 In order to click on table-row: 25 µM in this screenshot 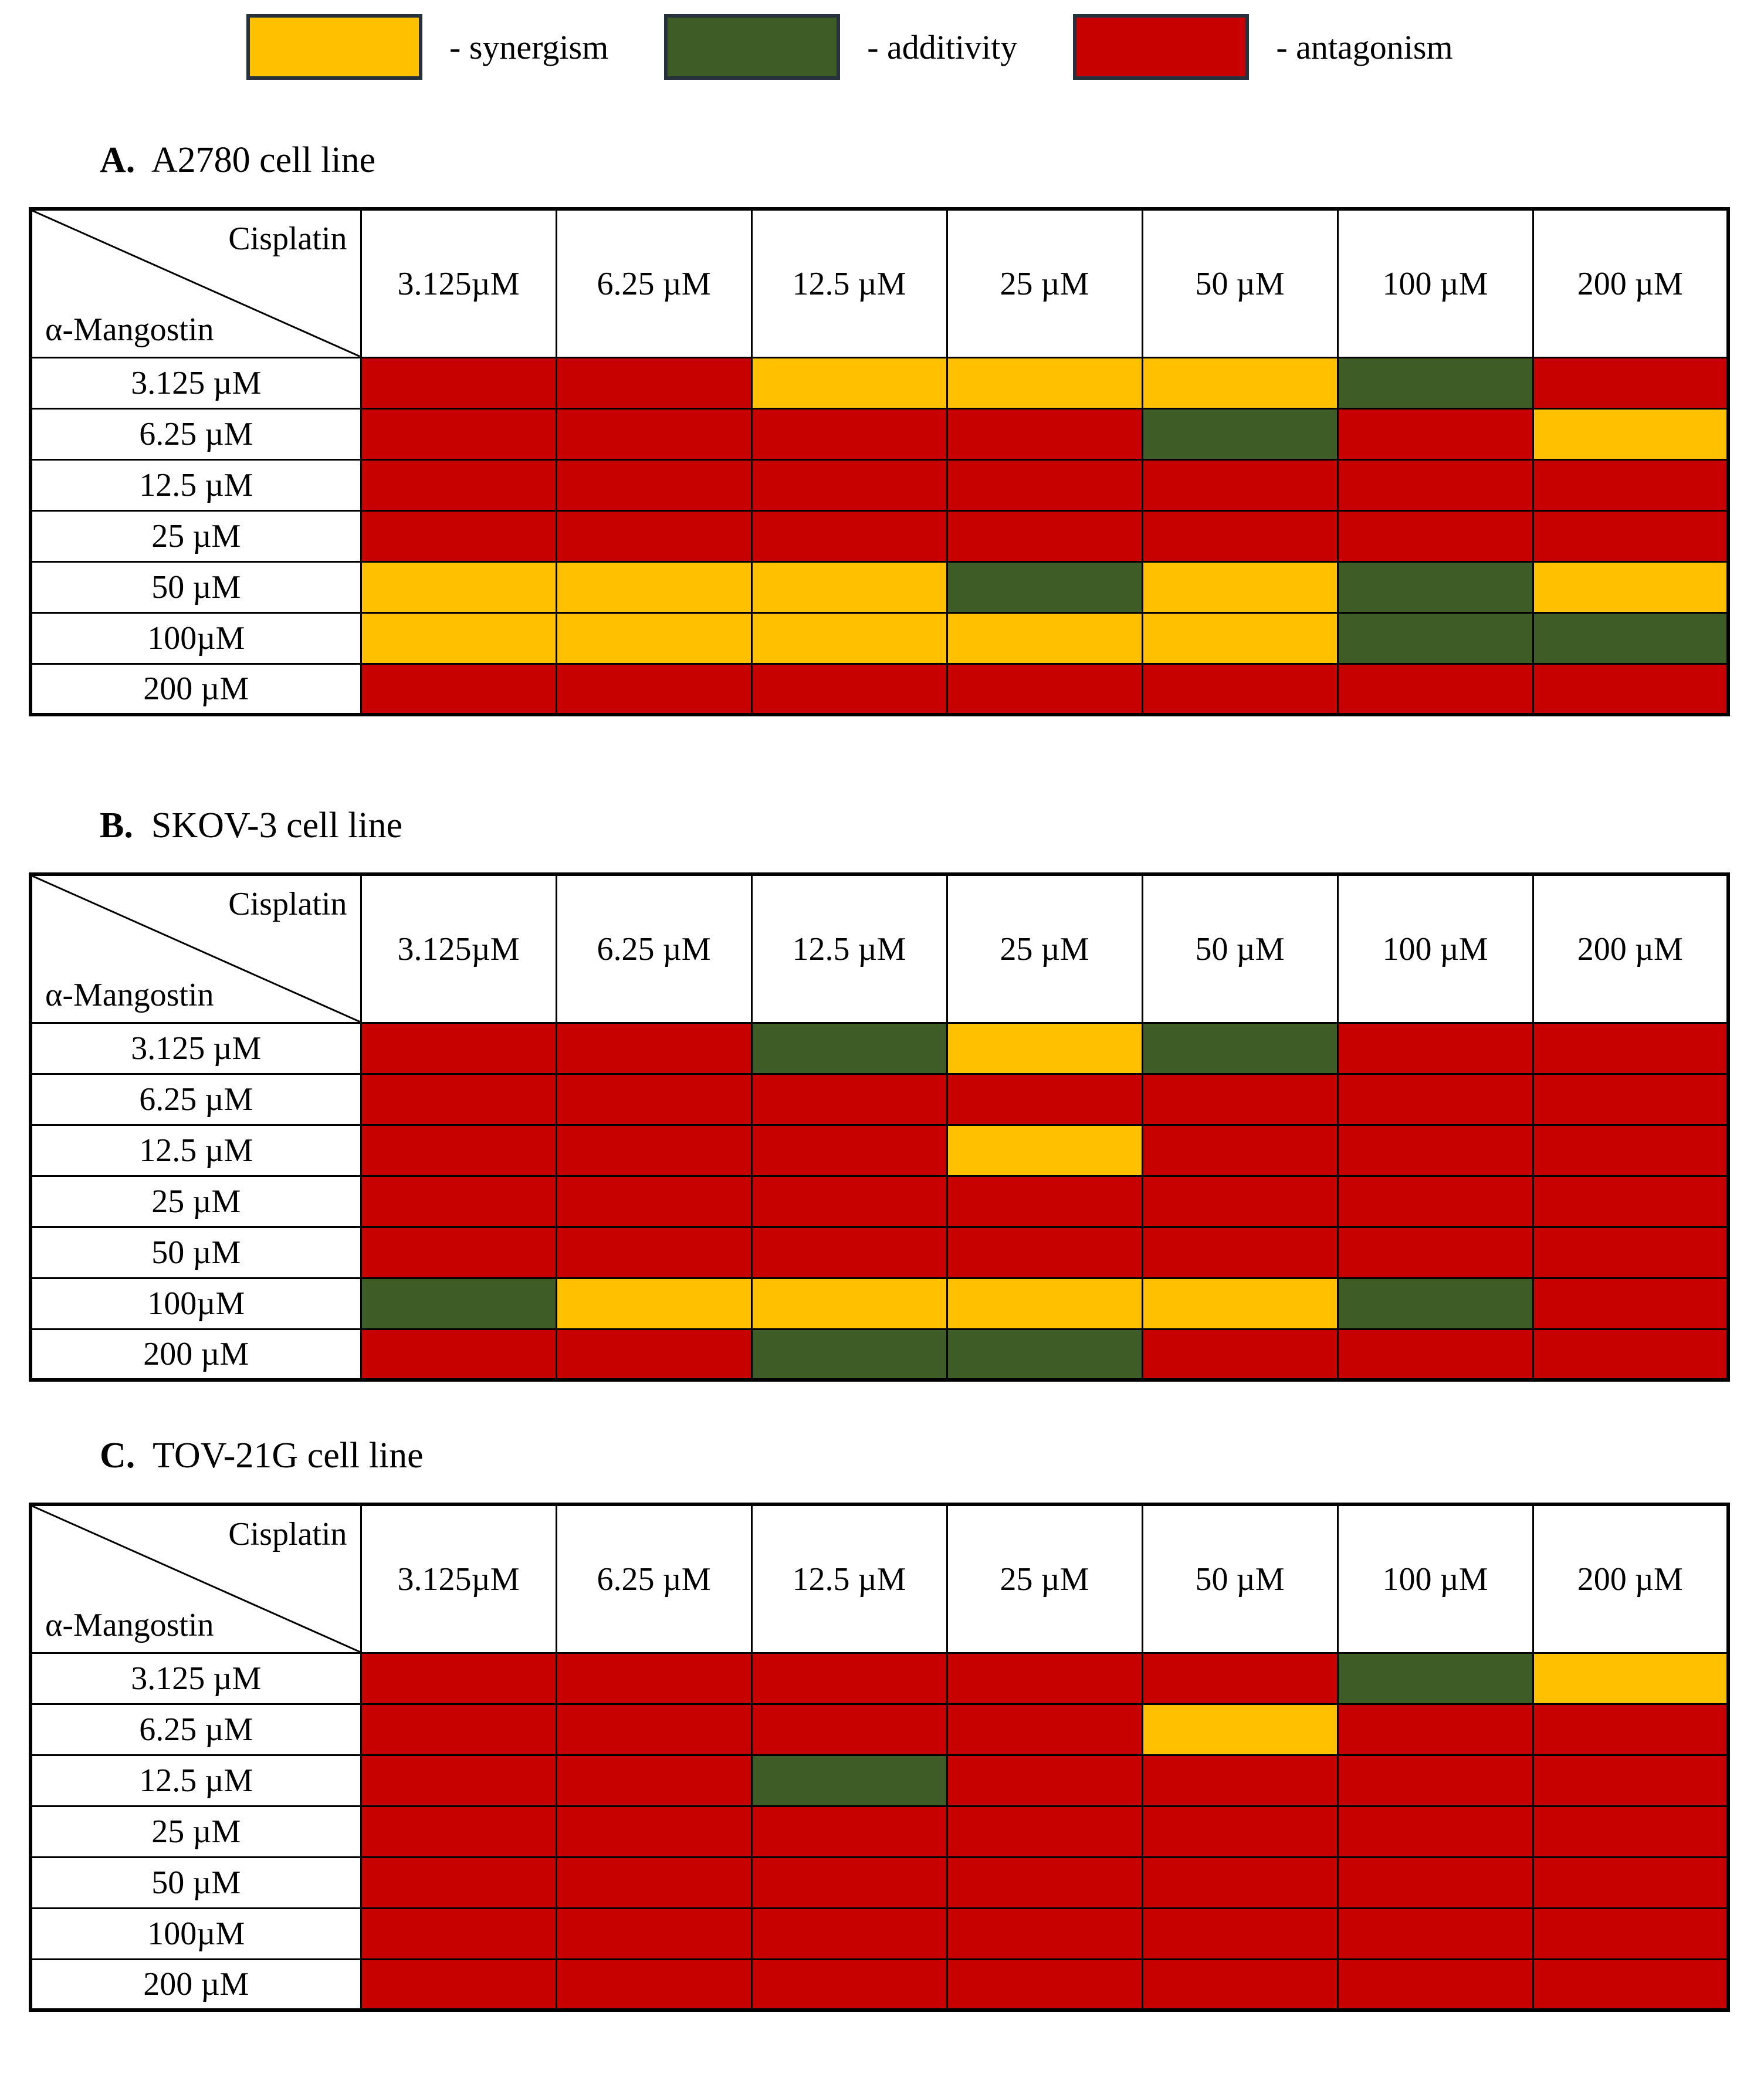, I will do `click(879, 1832)`.